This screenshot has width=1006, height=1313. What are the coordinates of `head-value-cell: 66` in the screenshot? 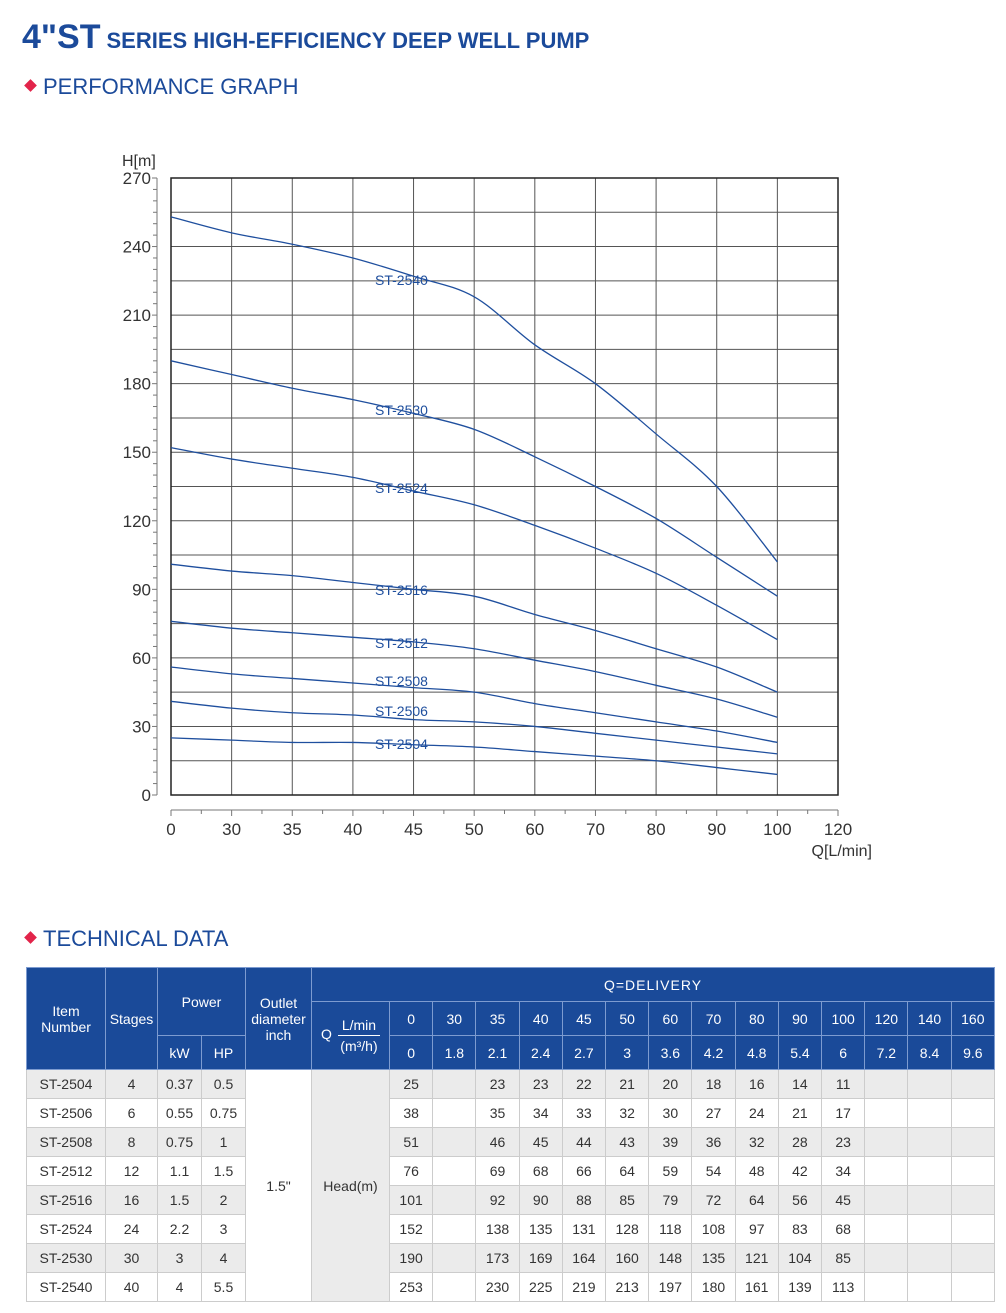 It's located at (584, 1171).